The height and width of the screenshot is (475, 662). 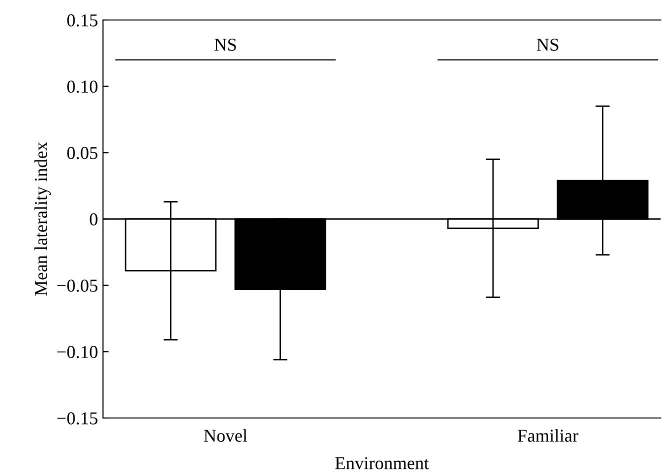 I want to click on y-tick-label: 0, so click(x=94, y=219).